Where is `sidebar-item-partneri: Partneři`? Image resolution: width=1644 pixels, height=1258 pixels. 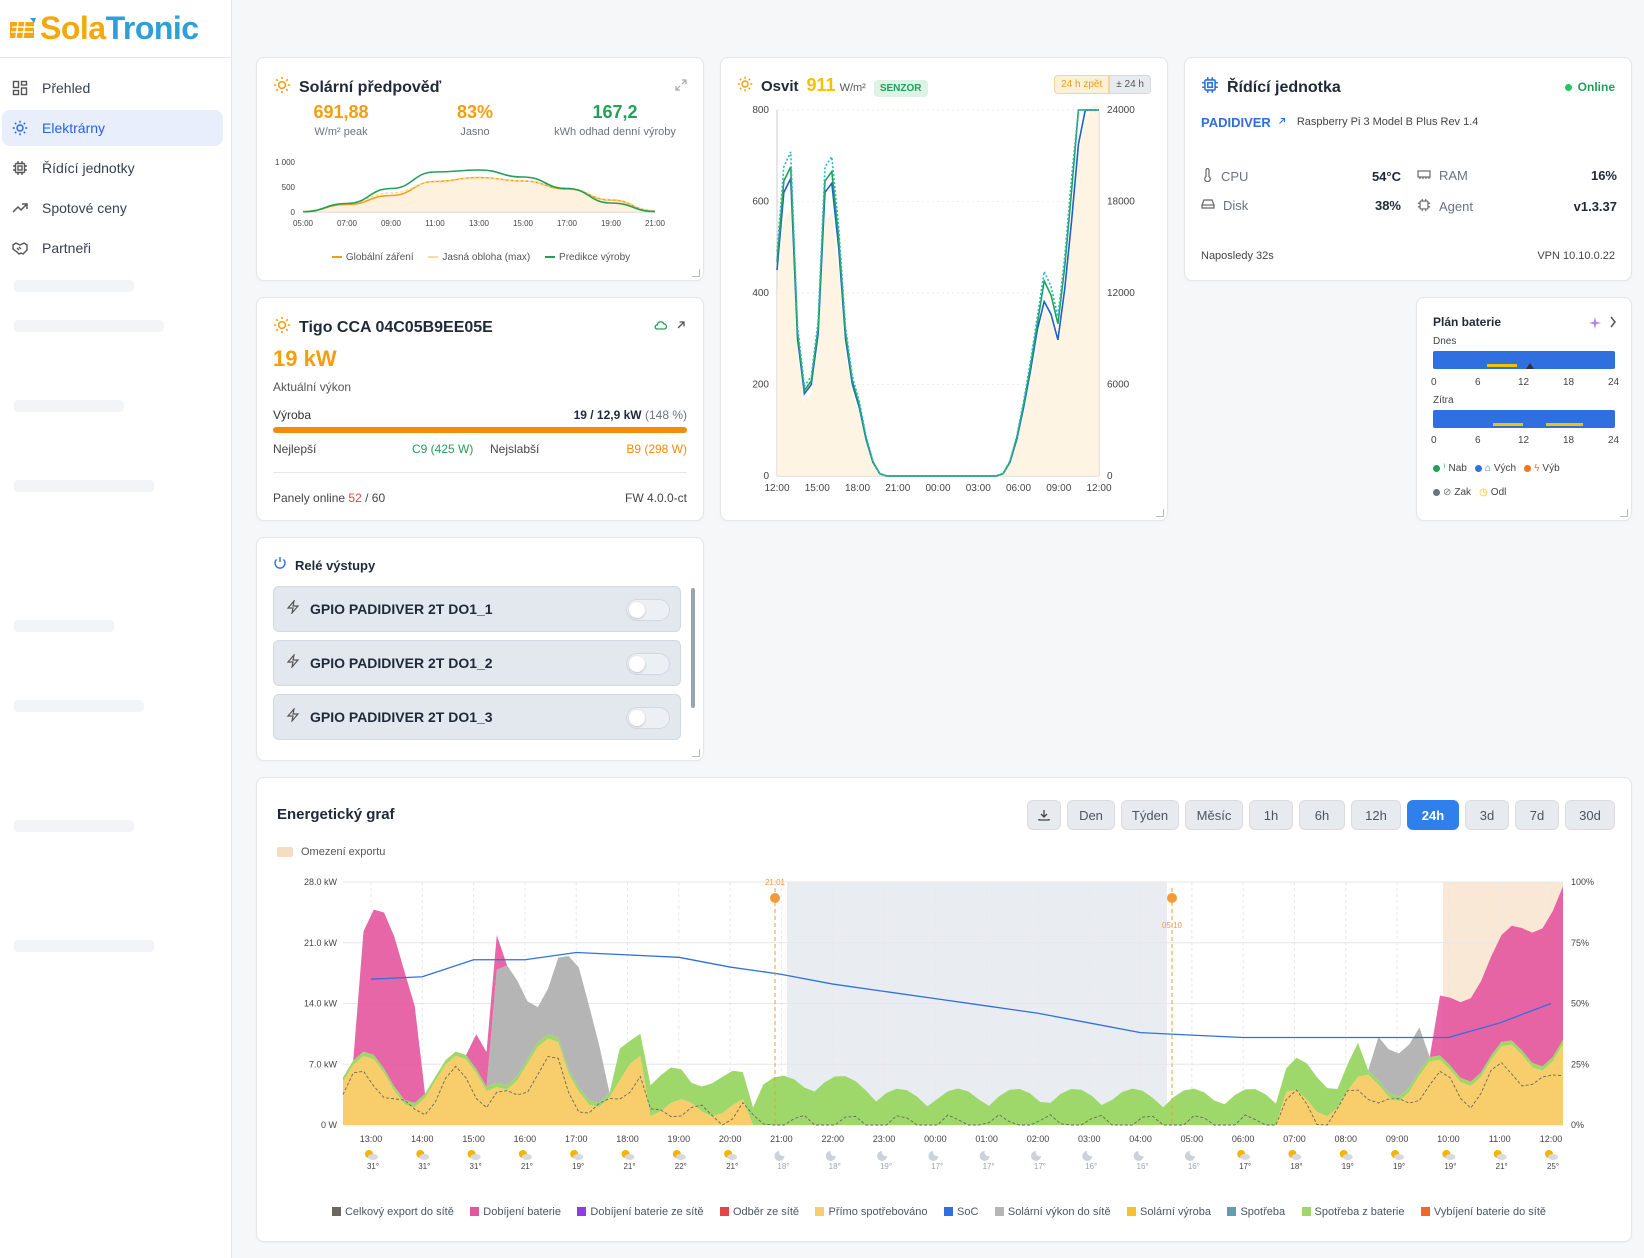
sidebar-item-partneri: Partneři is located at coordinates (112, 248).